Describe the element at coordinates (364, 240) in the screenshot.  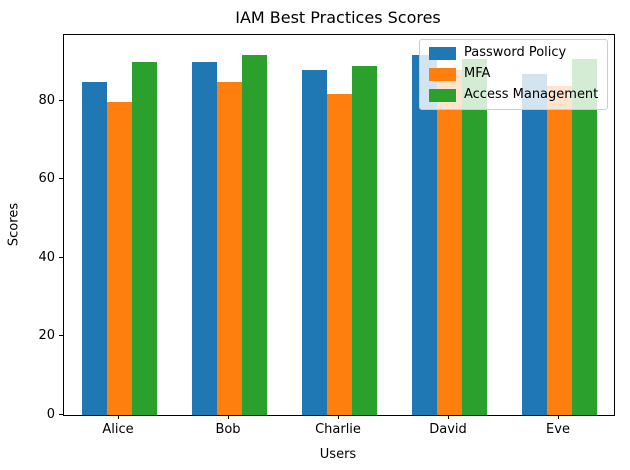
I see `bar-charlie-access-management` at that location.